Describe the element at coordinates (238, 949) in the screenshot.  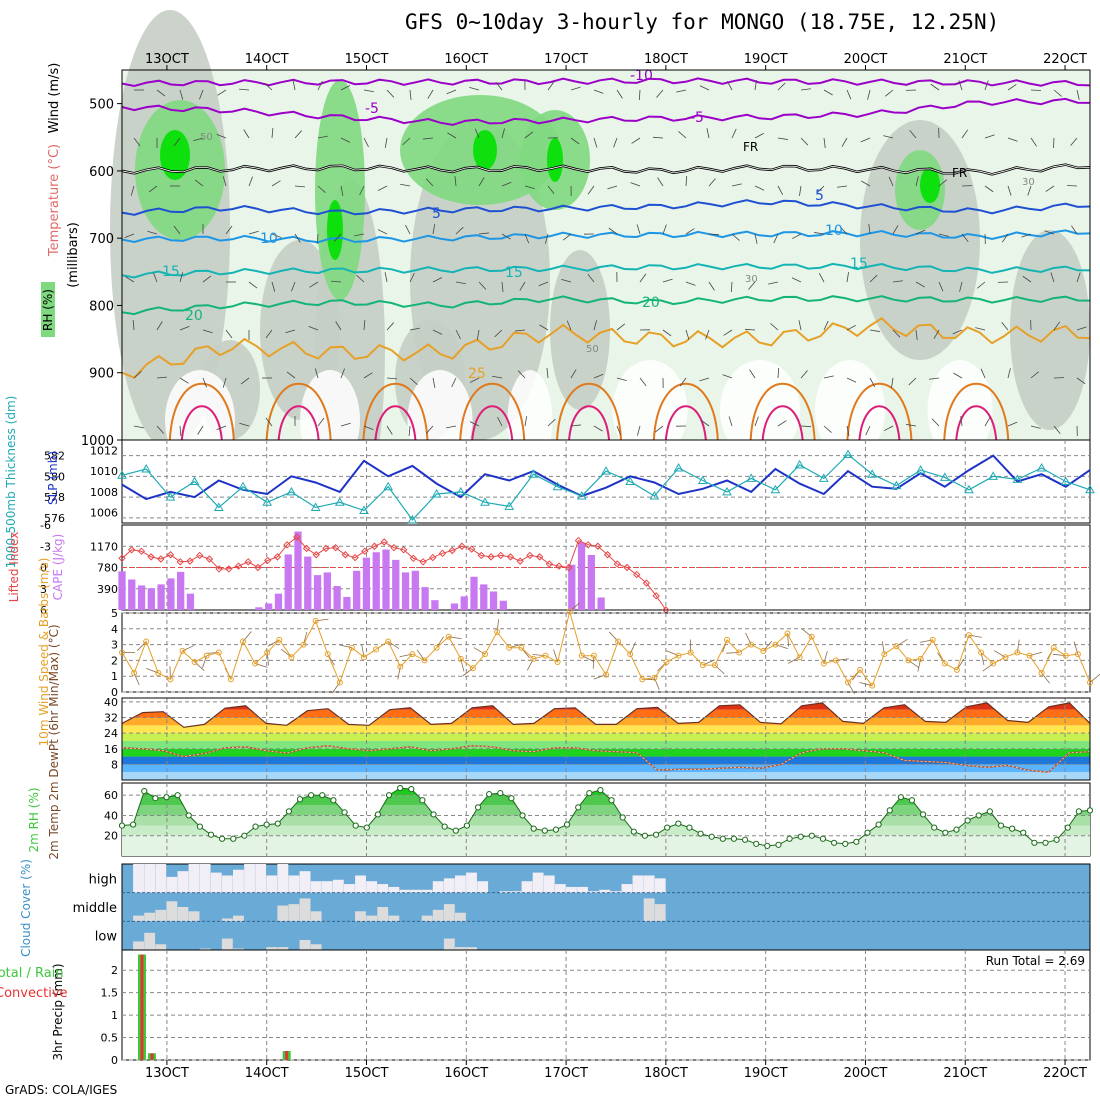
I see `cloud-low-bar` at that location.